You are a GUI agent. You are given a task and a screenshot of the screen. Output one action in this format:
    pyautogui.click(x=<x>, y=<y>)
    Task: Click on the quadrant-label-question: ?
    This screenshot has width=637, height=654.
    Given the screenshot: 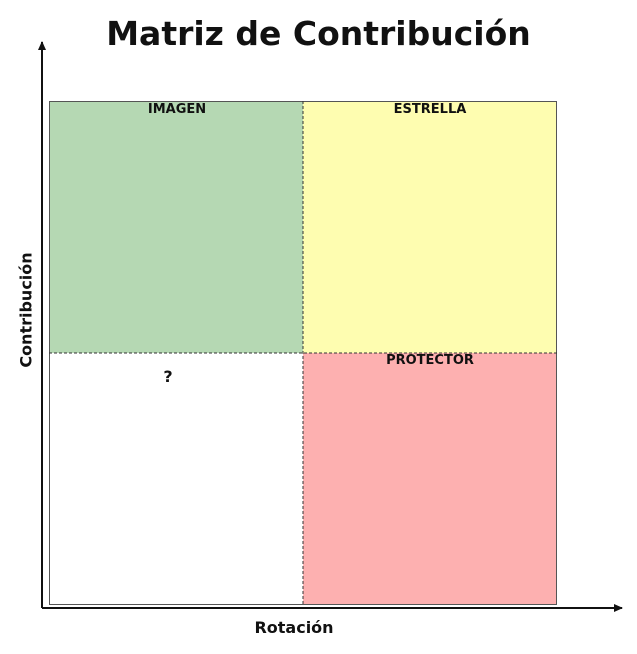 What is the action you would take?
    pyautogui.click(x=168, y=376)
    